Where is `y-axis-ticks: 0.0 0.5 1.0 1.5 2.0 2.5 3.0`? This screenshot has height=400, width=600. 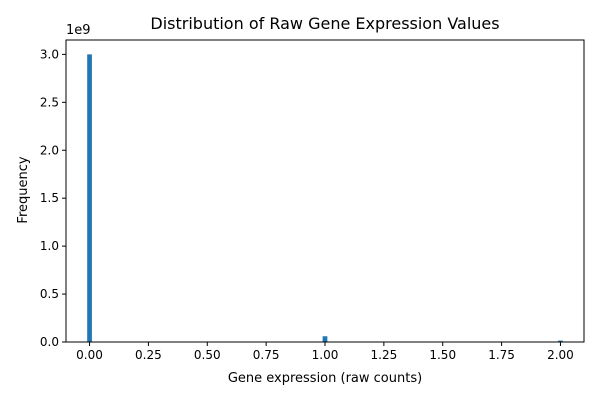
y-axis-ticks: 0.0 0.5 1.0 1.5 2.0 2.5 3.0 is located at coordinates (53, 198).